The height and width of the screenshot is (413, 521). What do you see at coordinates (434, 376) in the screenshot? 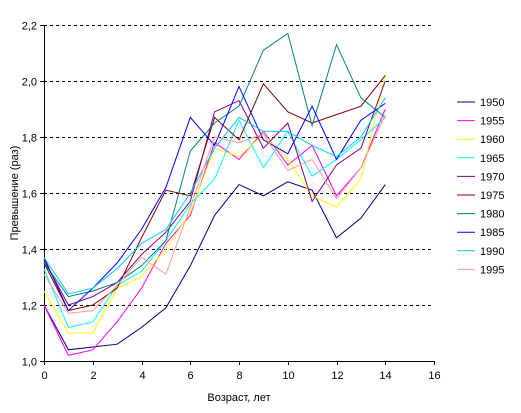
I see `x-tick-label: 16` at bounding box center [434, 376].